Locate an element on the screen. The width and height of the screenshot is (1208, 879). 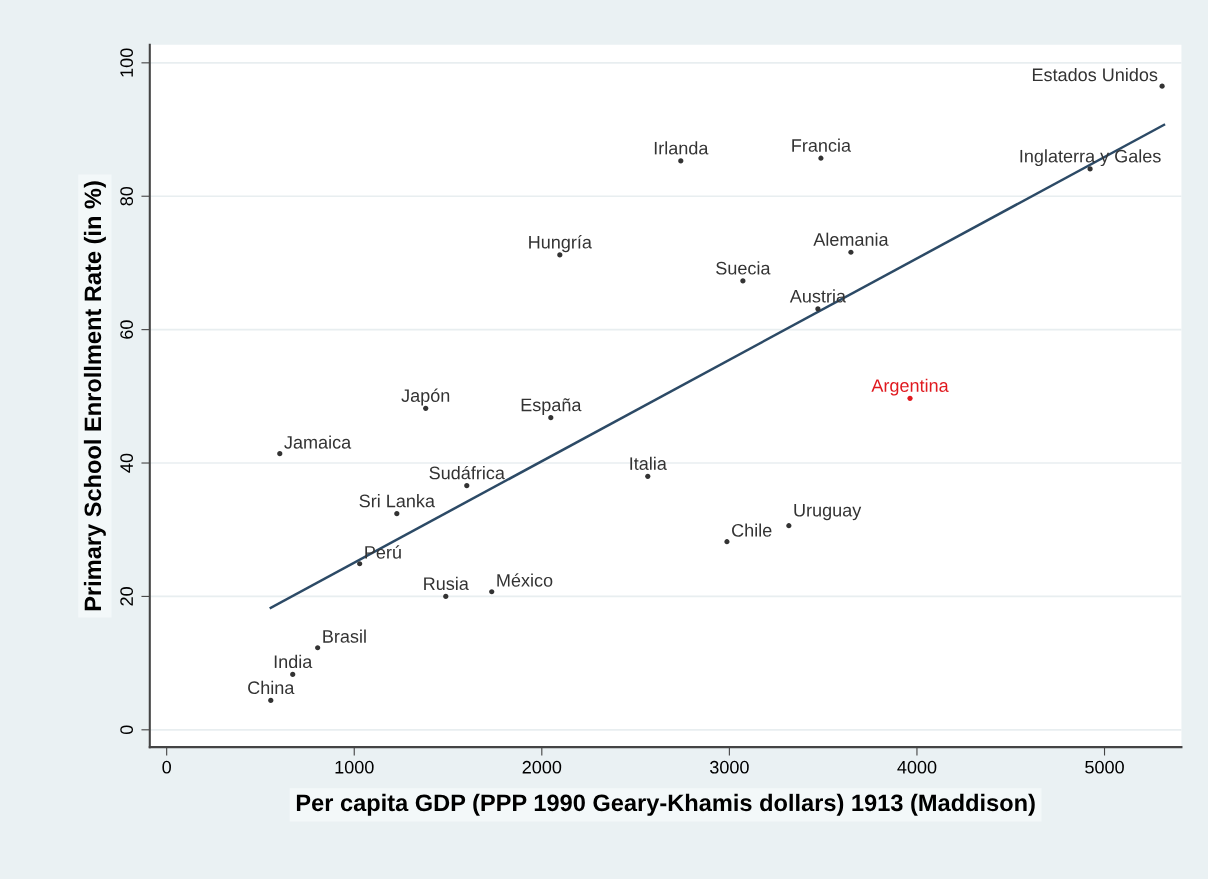
x-tick-label: 3000 is located at coordinates (729, 767).